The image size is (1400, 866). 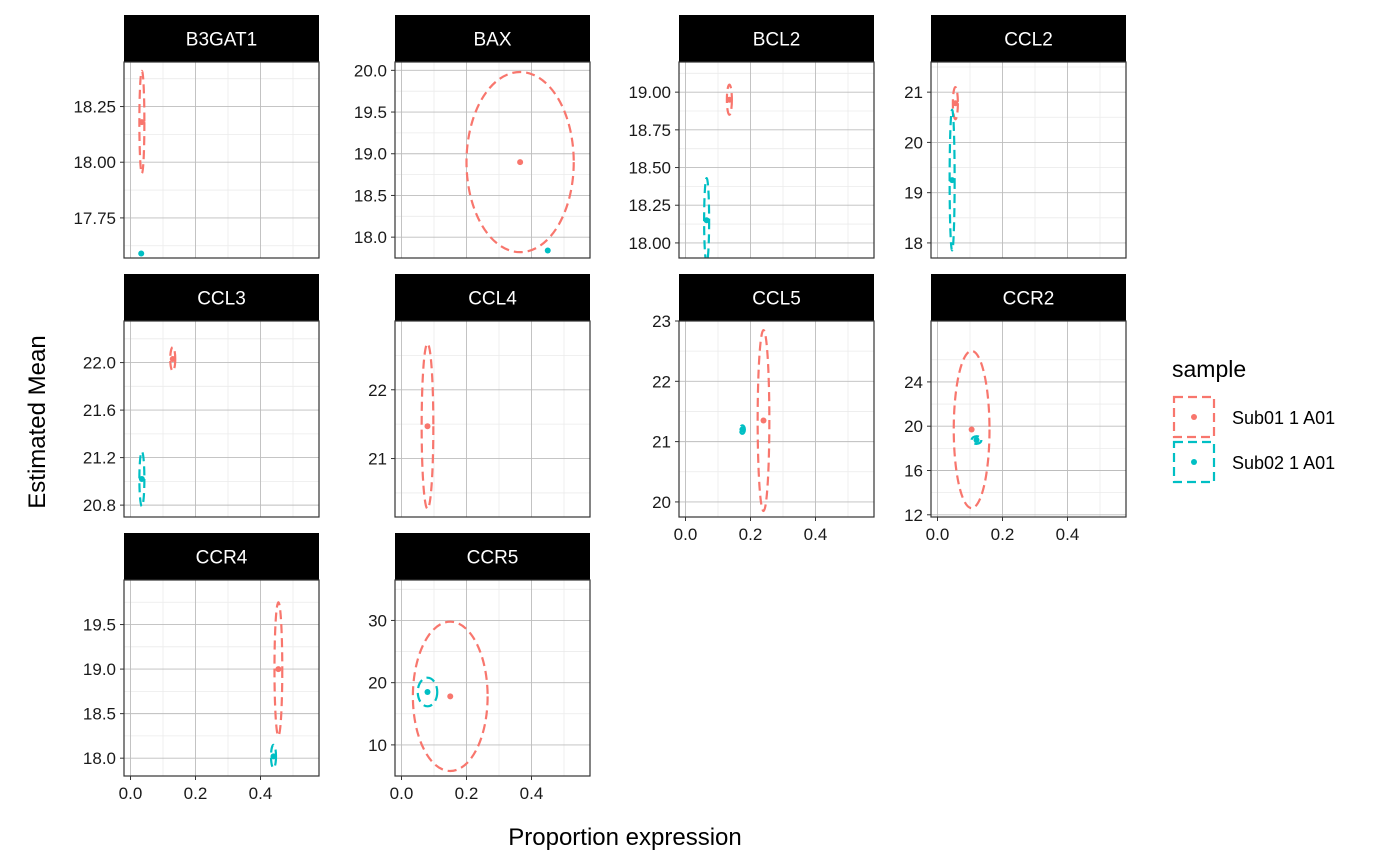 I want to click on panel-strip-label: CCR2, so click(x=1029, y=299).